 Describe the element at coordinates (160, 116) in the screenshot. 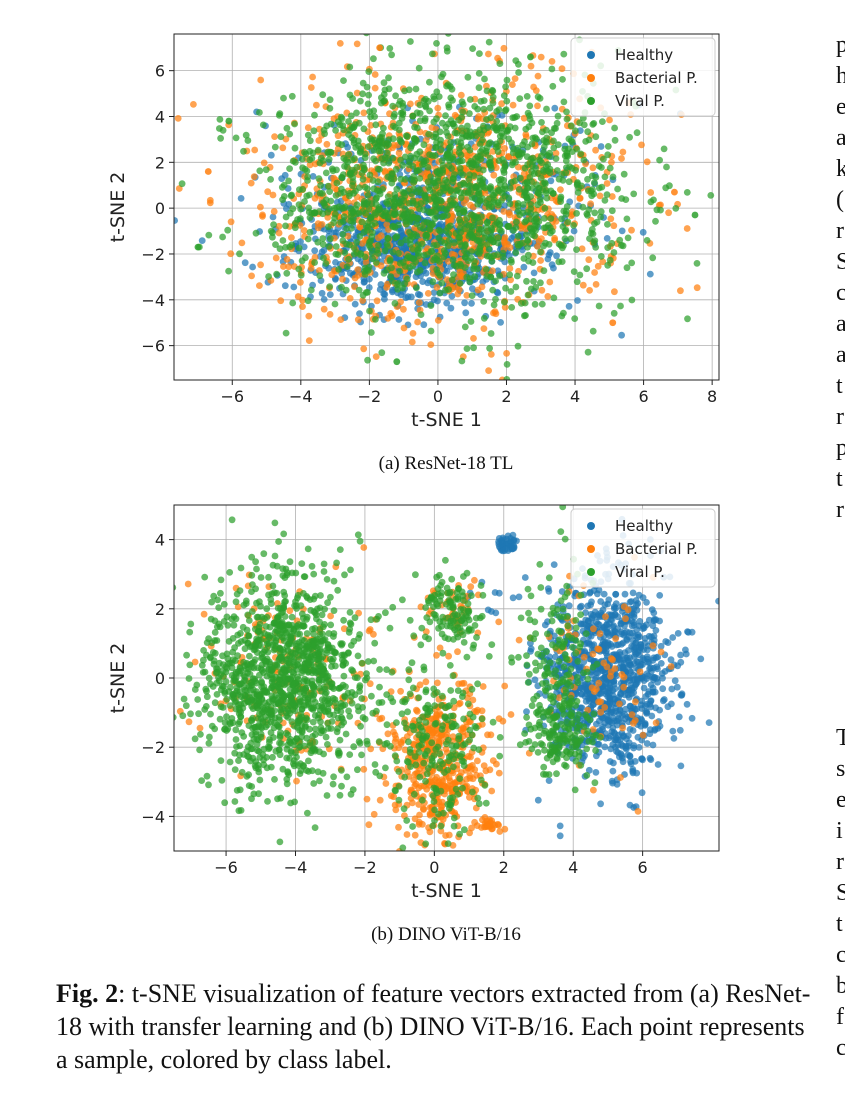

I see `y-tick-label: 4` at that location.